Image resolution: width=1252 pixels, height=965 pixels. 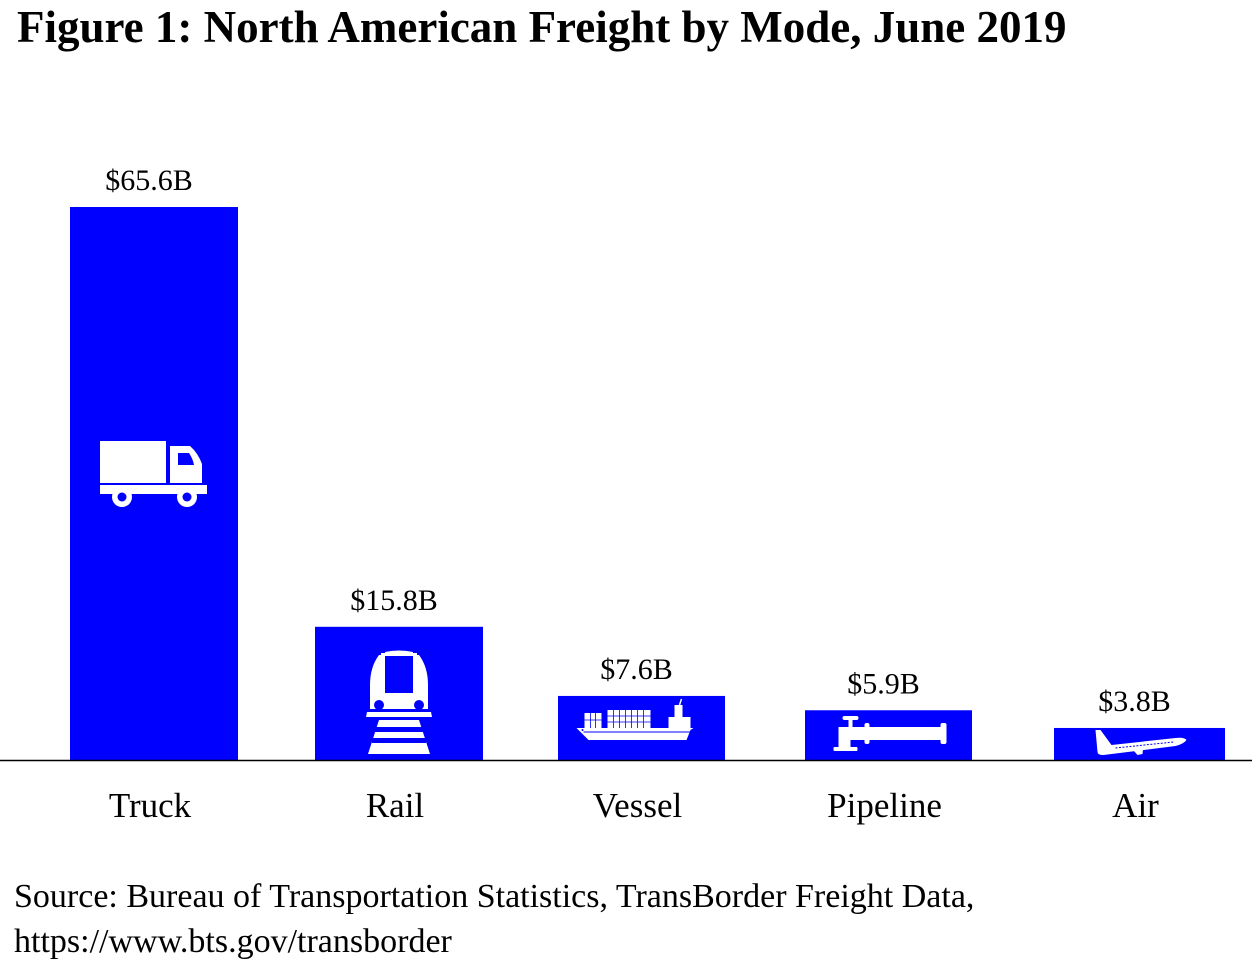 What do you see at coordinates (635, 719) in the screenshot?
I see `ship-icon` at bounding box center [635, 719].